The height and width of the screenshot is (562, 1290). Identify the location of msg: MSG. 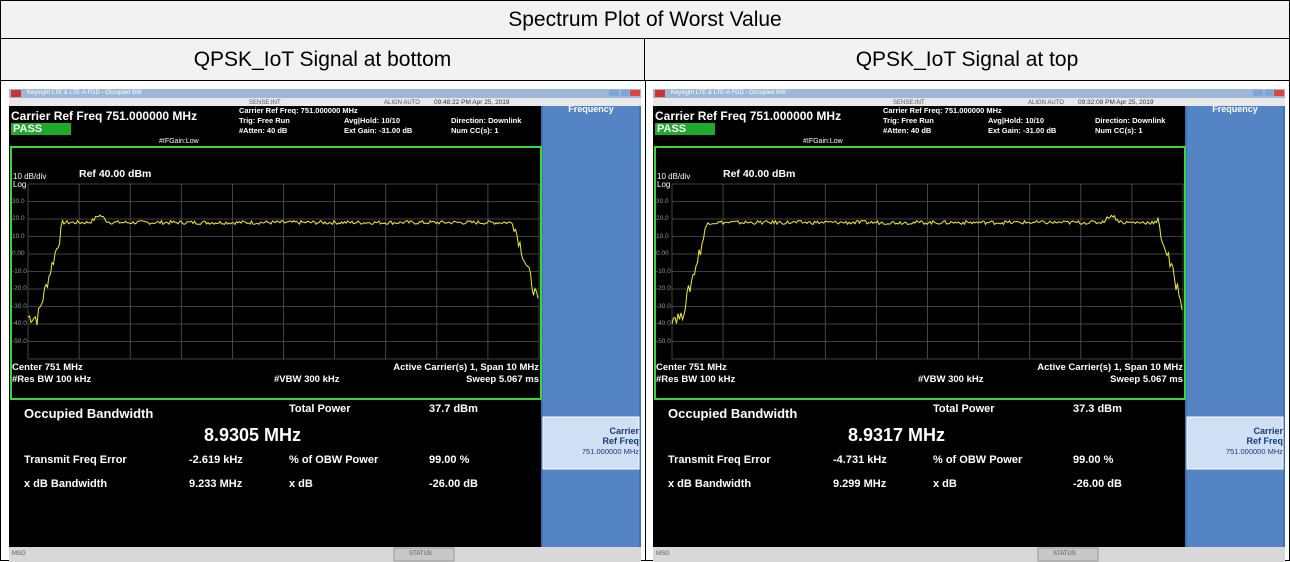
(663, 554).